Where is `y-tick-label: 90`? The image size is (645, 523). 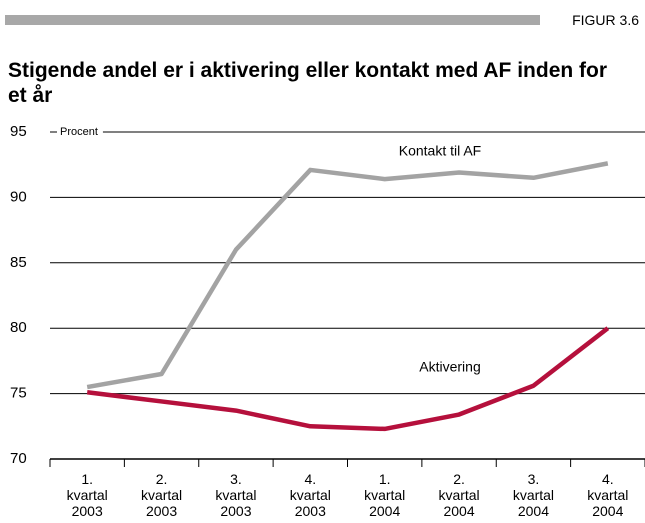 y-tick-label: 90 is located at coordinates (18, 196).